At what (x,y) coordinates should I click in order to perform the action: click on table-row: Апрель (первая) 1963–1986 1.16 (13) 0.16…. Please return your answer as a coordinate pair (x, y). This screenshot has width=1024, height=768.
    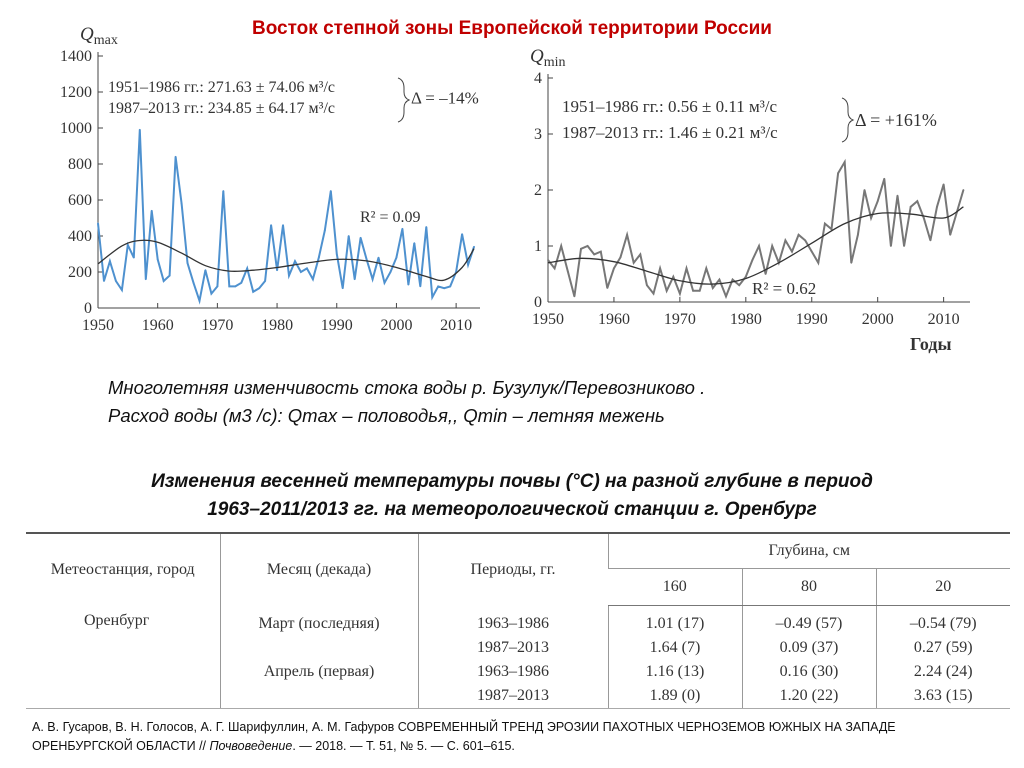
    Looking at the image, I should click on (518, 672).